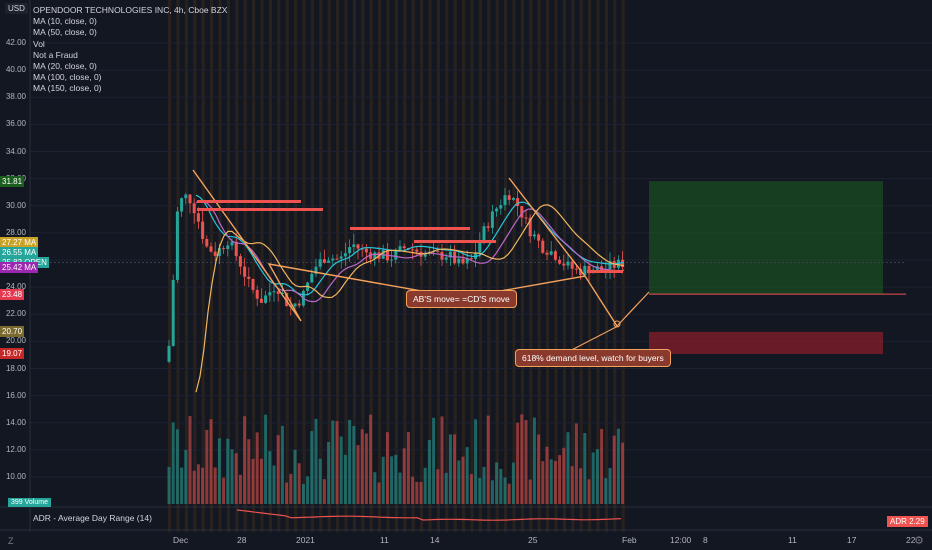 The width and height of the screenshot is (932, 550). What do you see at coordinates (16, 8) in the screenshot?
I see `currency-label: USD` at bounding box center [16, 8].